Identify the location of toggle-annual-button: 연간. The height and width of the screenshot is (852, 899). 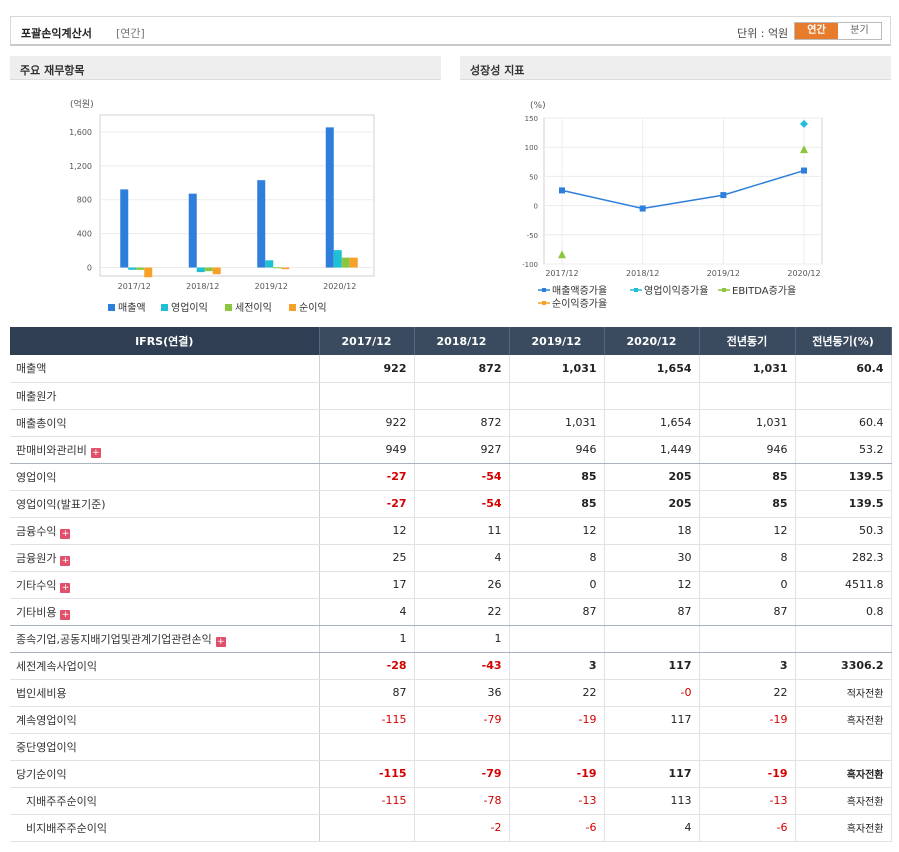
(816, 31).